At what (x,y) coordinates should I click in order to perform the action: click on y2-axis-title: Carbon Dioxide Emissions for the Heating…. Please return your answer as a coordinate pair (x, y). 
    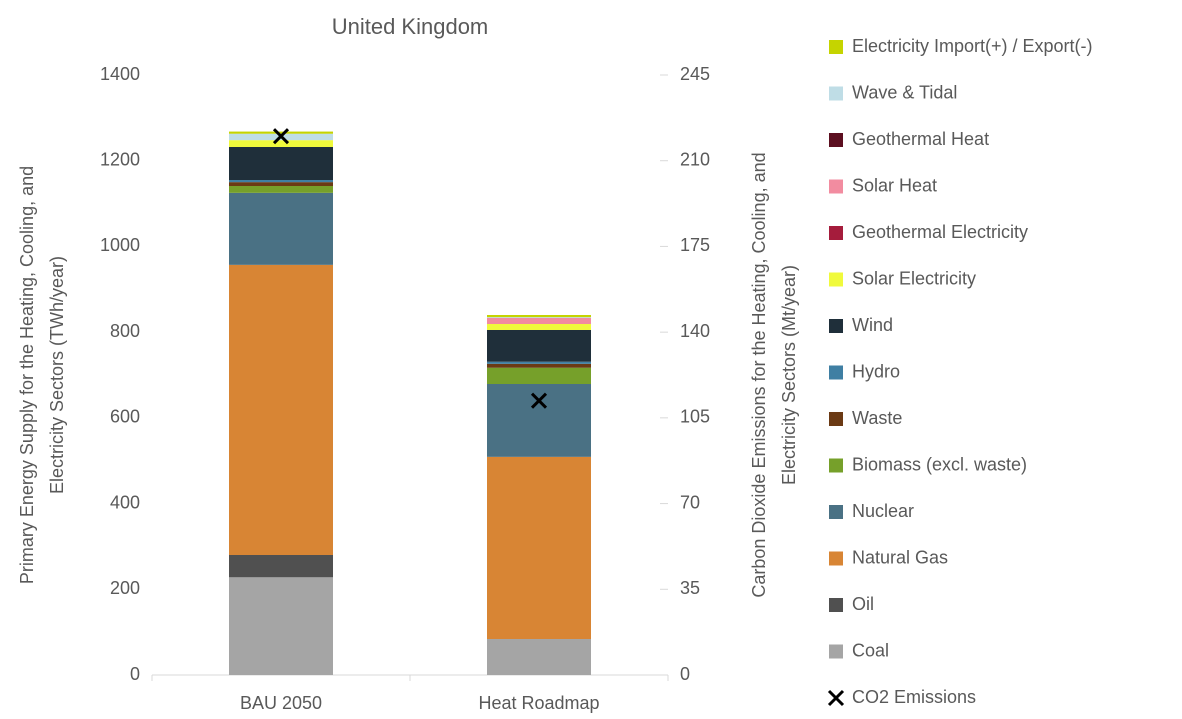
    Looking at the image, I should click on (774, 374).